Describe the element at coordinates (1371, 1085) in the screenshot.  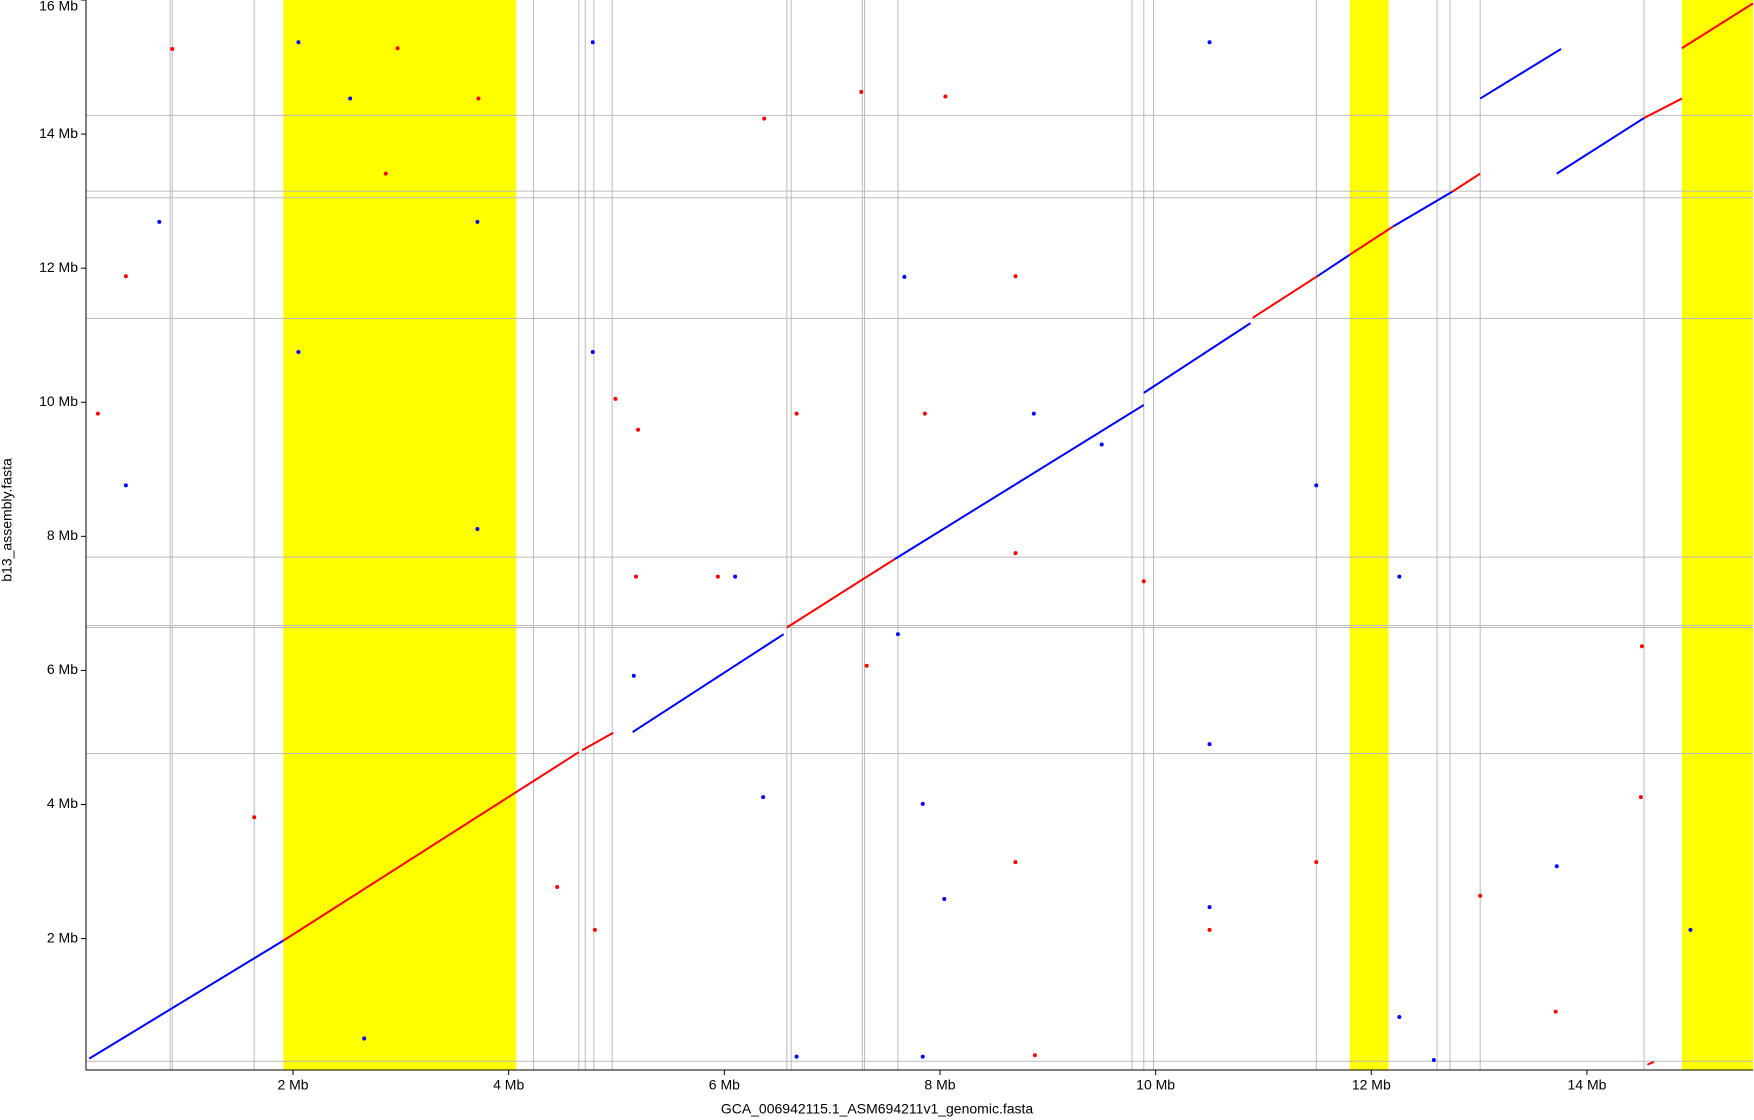
I see `x-tick-label: 12 Mb` at that location.